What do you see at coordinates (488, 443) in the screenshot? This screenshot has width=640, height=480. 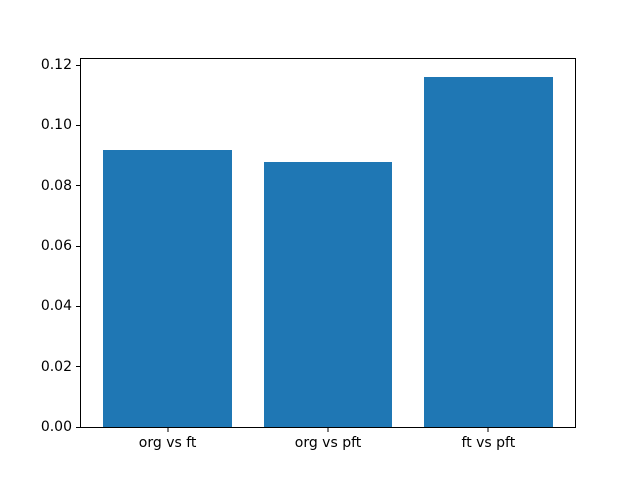 I see `x-tick-label: ft vs pft` at bounding box center [488, 443].